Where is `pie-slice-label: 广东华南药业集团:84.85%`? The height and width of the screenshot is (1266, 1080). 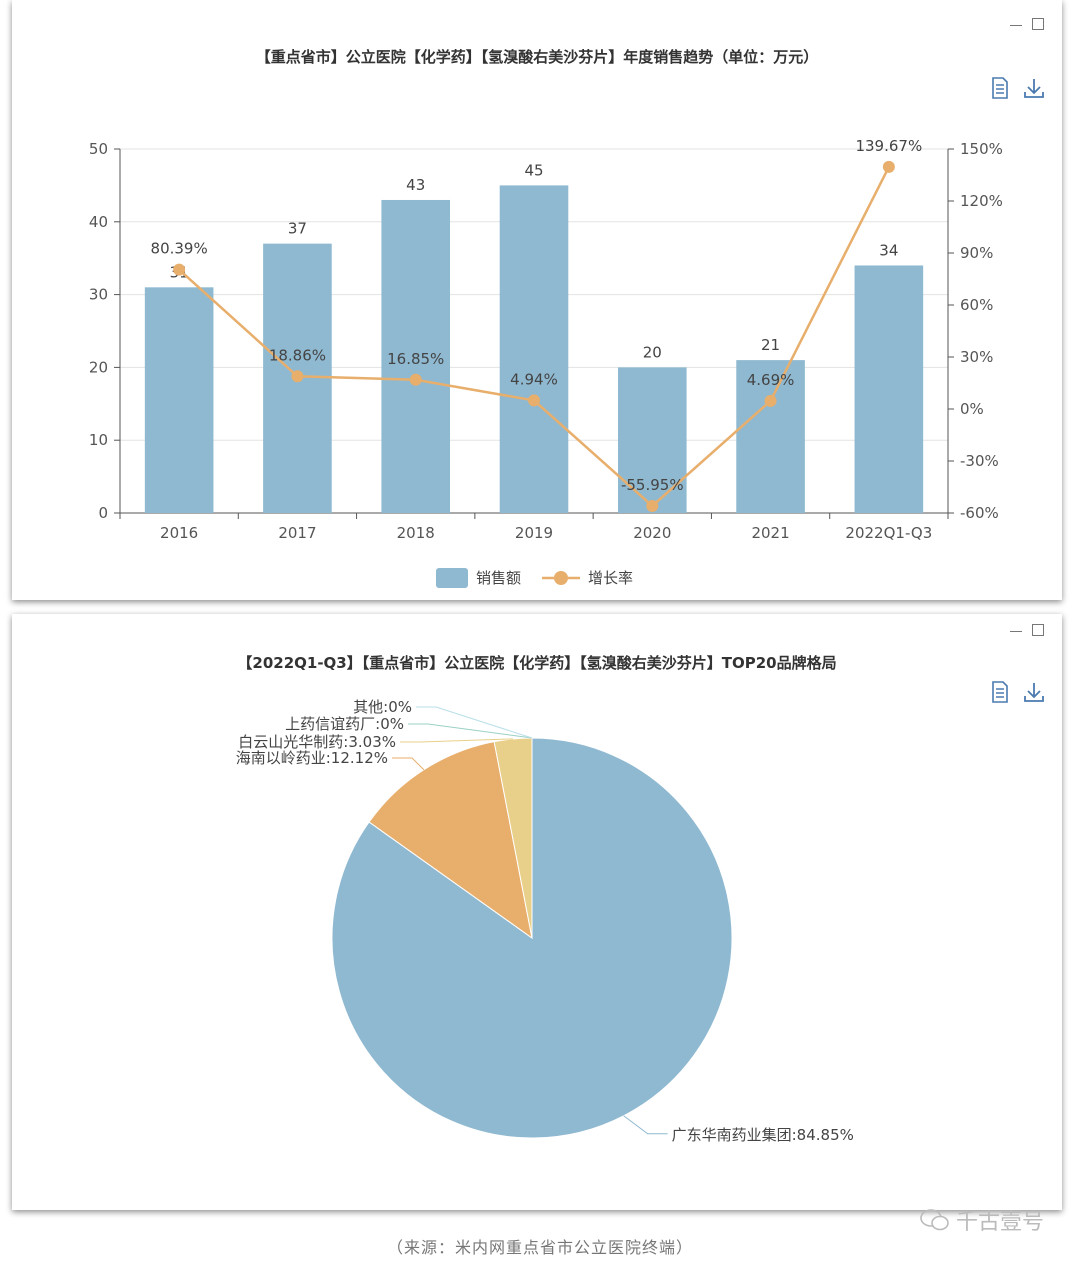 pie-slice-label: 广东华南药业集团:84.85% is located at coordinates (763, 1135).